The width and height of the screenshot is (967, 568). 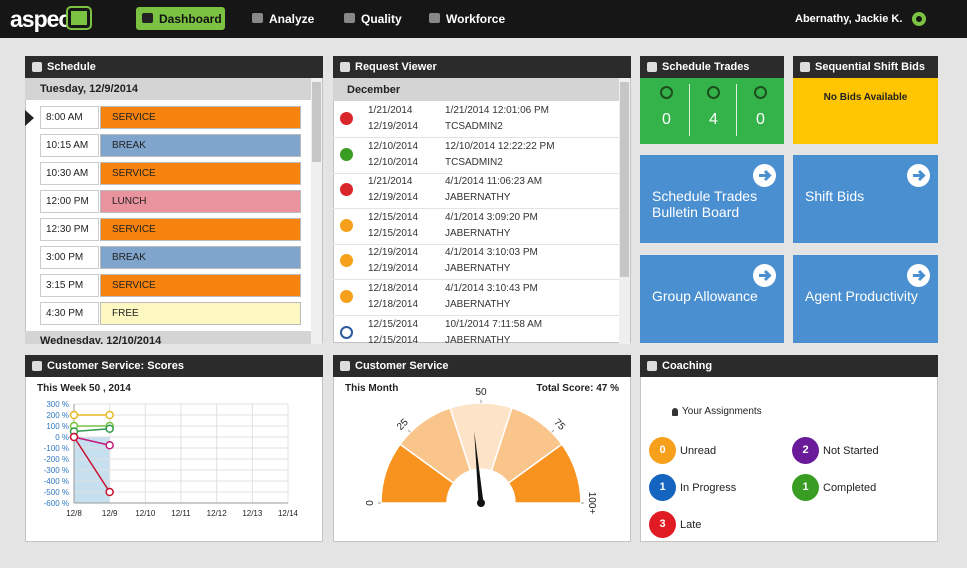 I want to click on nav-tile: Group Allowance, so click(x=712, y=299).